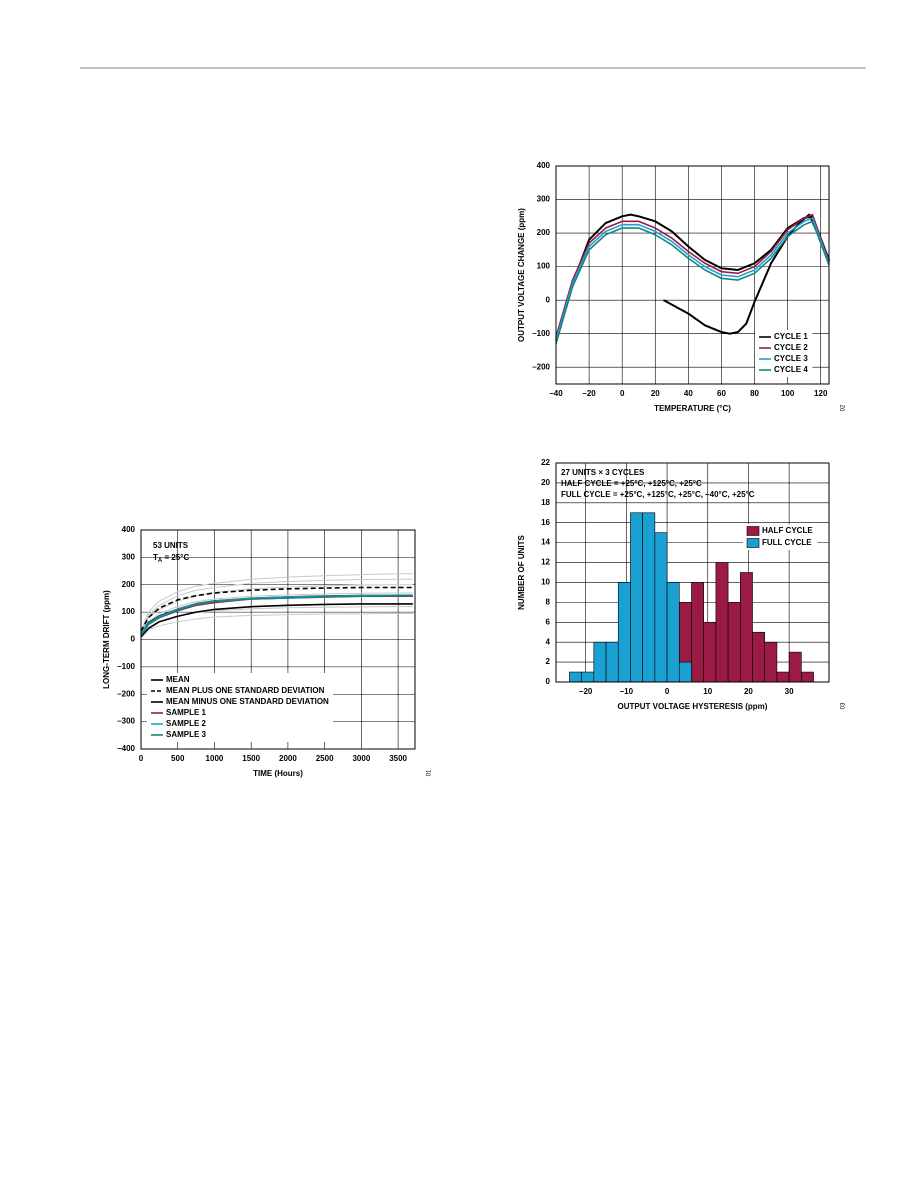  I want to click on y-tick-label: 8, so click(548, 601).